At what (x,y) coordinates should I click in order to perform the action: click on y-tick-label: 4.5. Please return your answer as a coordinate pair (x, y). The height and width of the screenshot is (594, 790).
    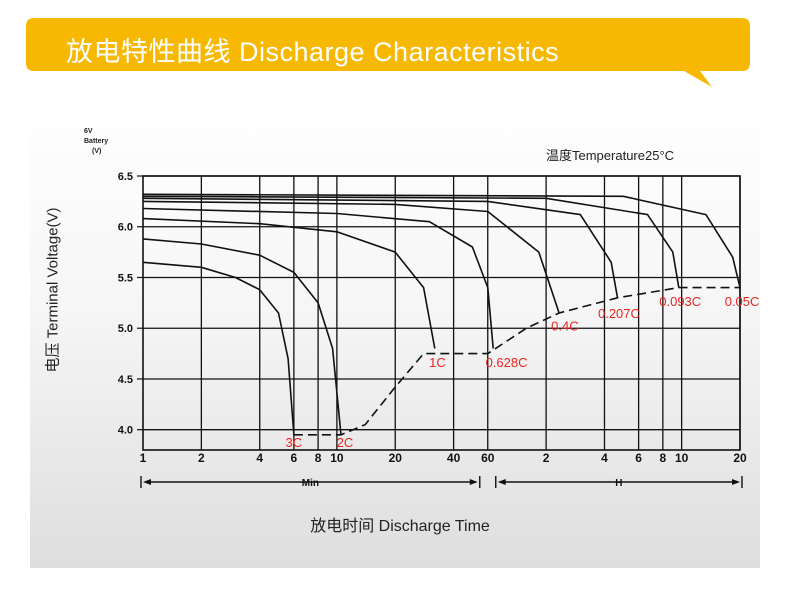
    Looking at the image, I should click on (125, 380).